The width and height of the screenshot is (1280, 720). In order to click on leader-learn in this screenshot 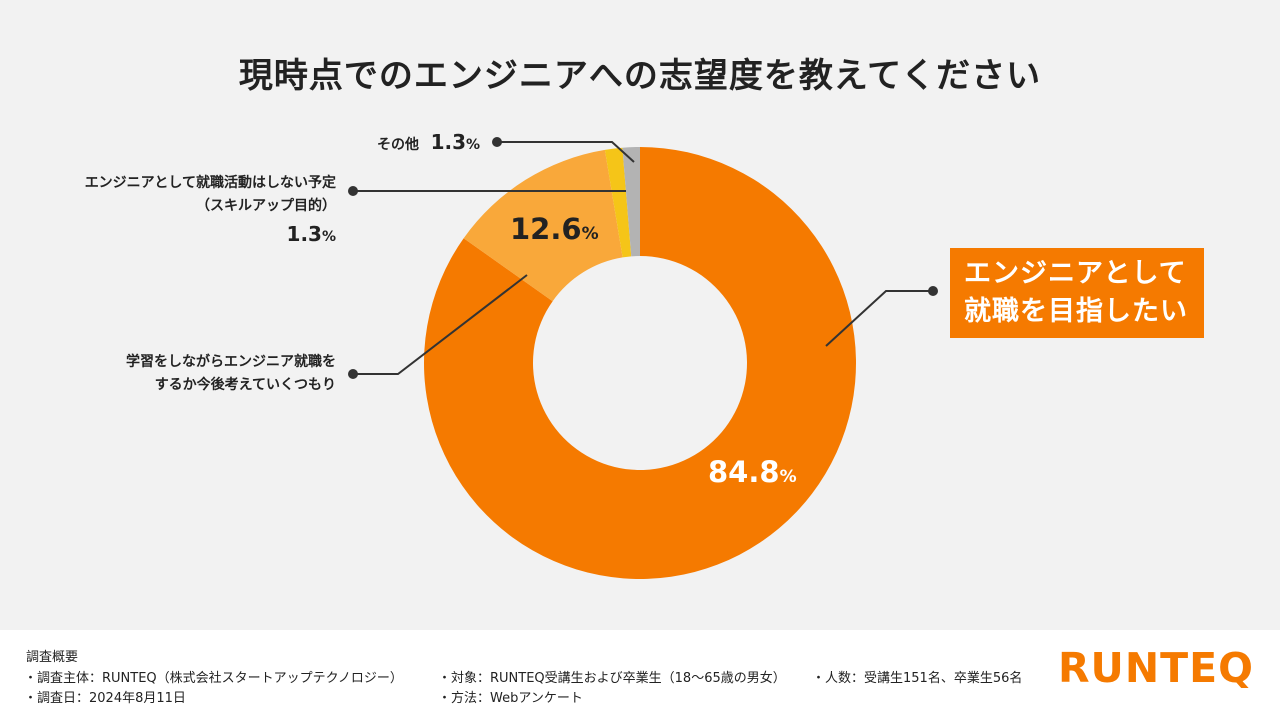, I will do `click(440, 324)`.